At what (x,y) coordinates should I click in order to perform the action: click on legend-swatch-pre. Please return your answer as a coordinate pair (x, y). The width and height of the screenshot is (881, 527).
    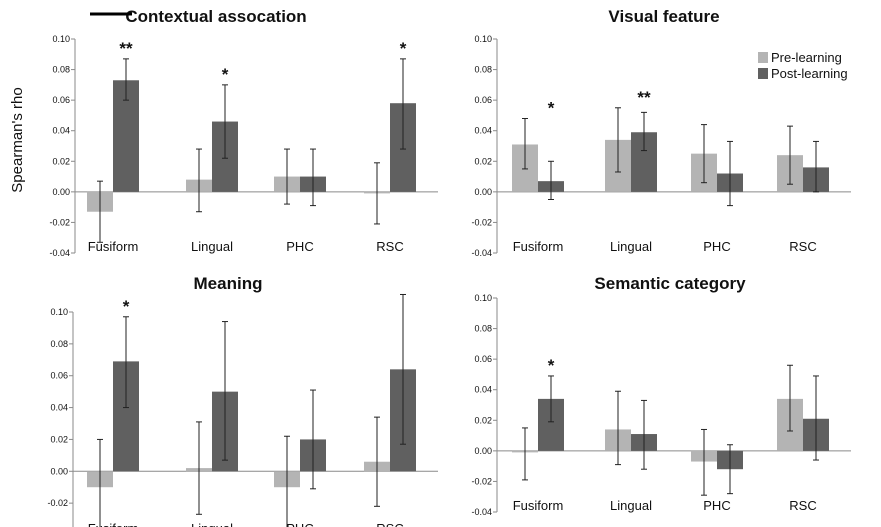
    Looking at the image, I should click on (763, 57).